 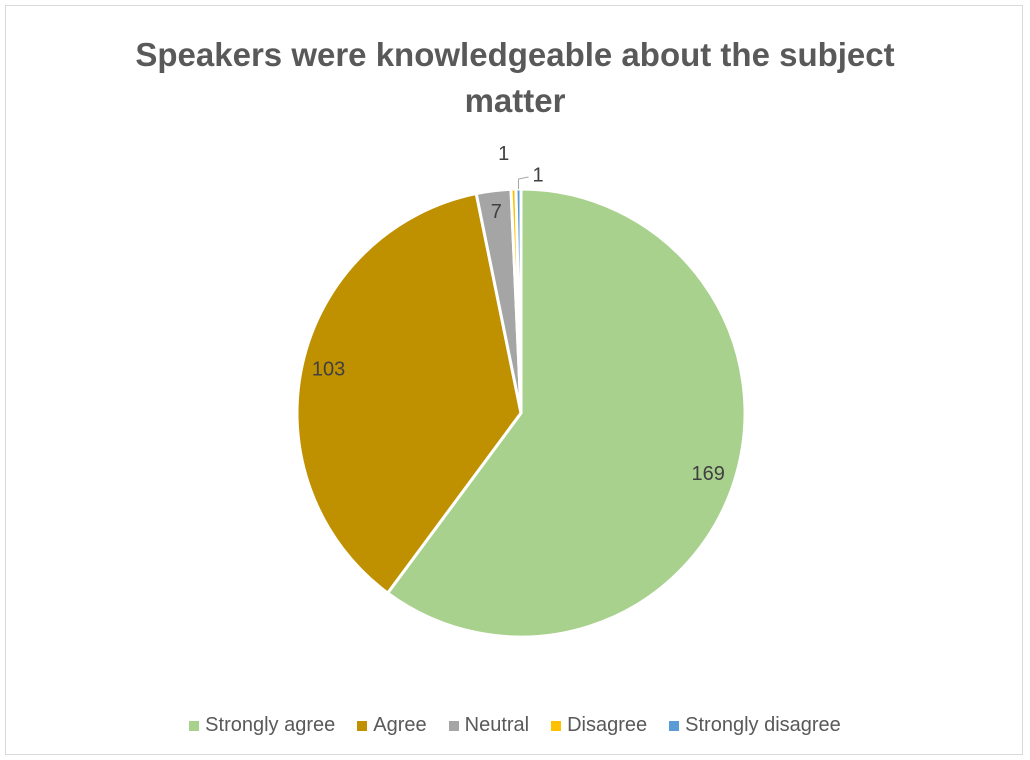 What do you see at coordinates (523, 183) in the screenshot?
I see `leader-line-strongly-disagree` at bounding box center [523, 183].